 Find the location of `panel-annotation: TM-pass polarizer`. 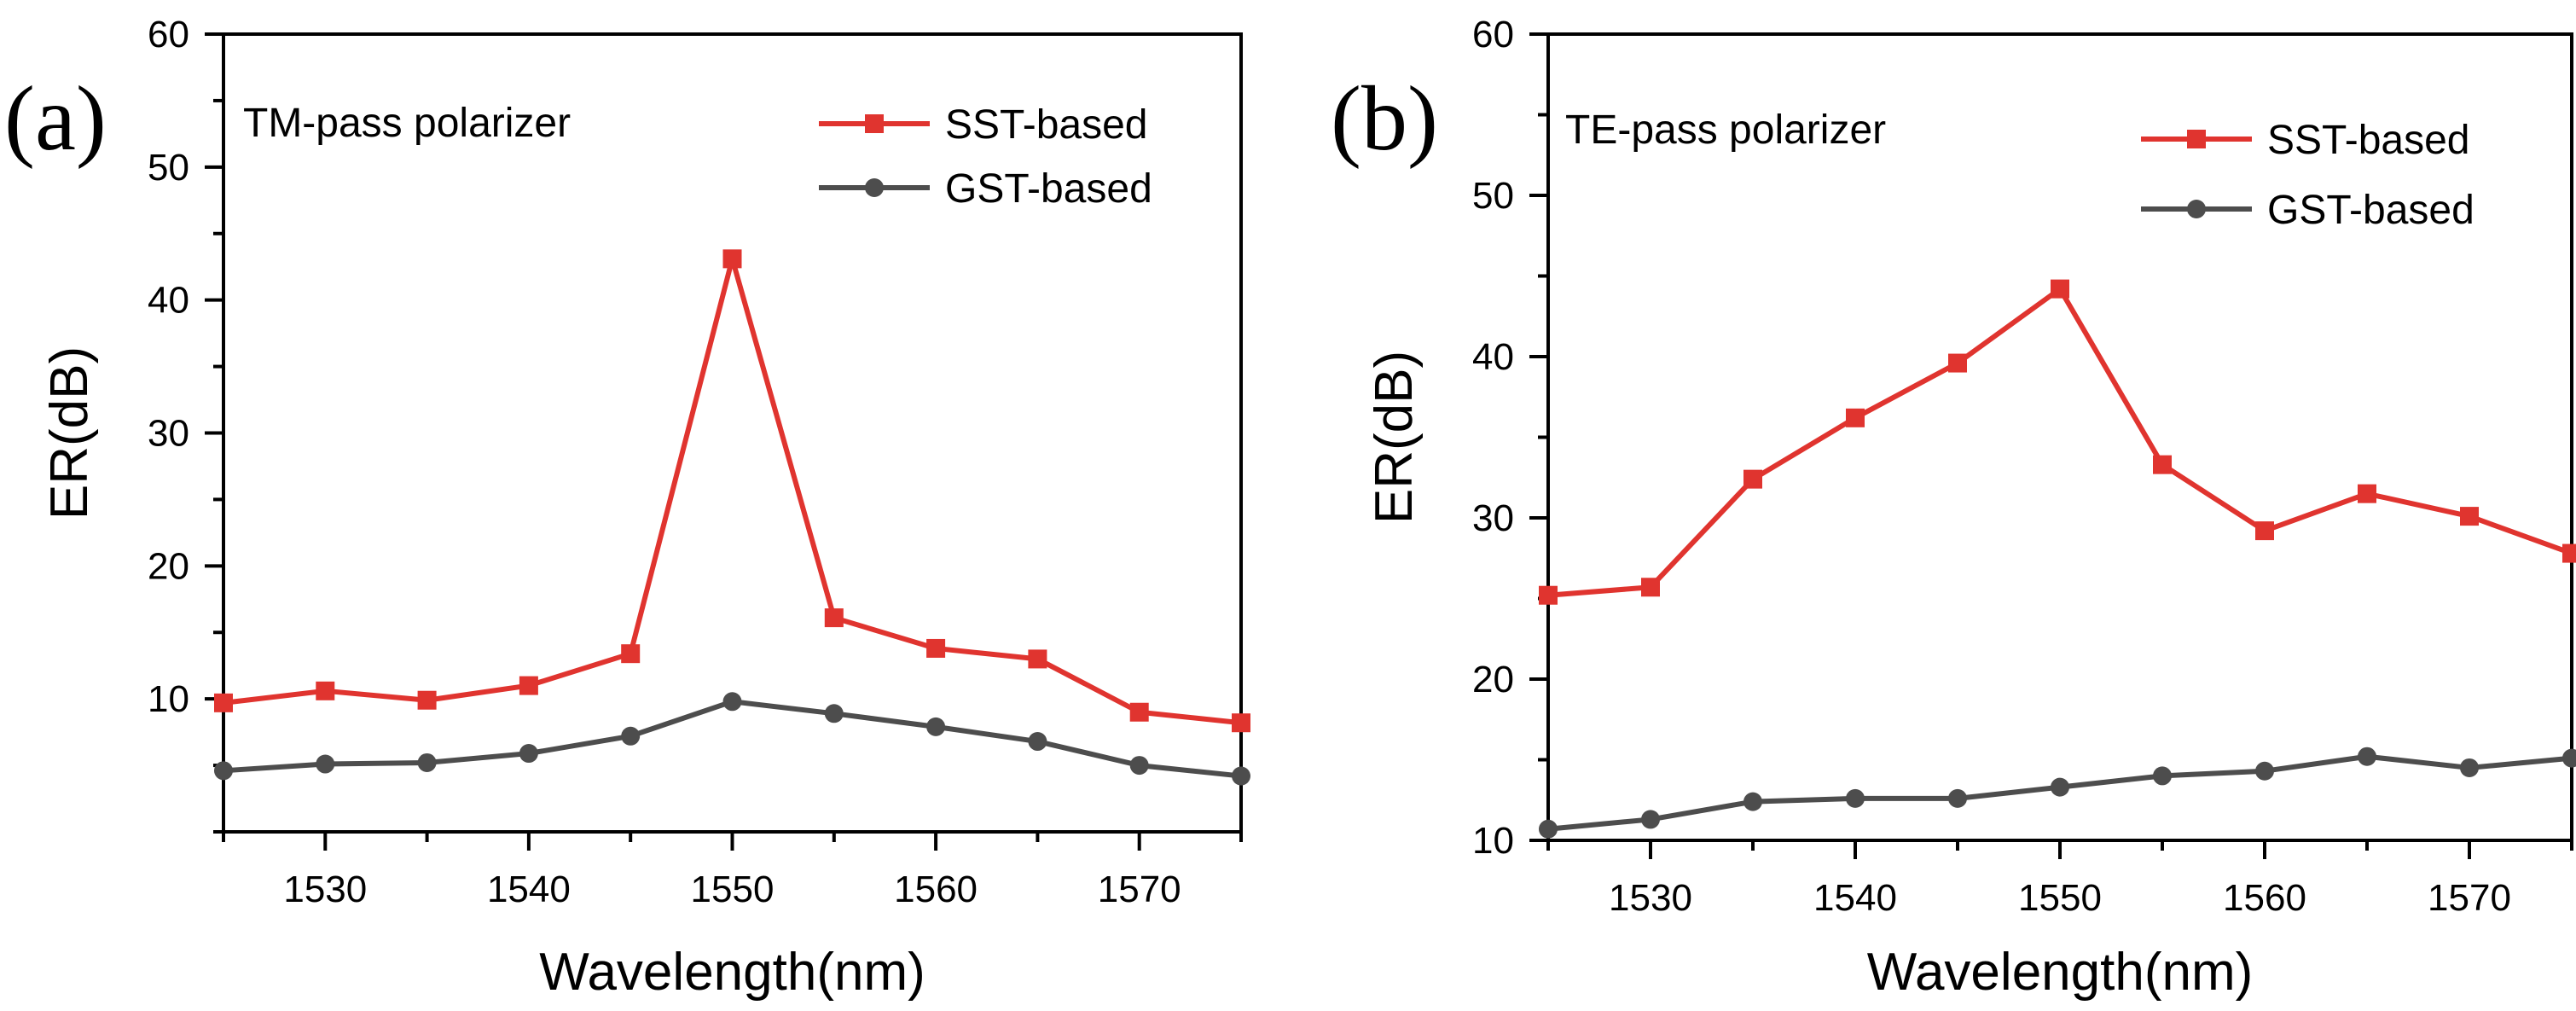

panel-annotation: TM-pass polarizer is located at coordinates (407, 123).